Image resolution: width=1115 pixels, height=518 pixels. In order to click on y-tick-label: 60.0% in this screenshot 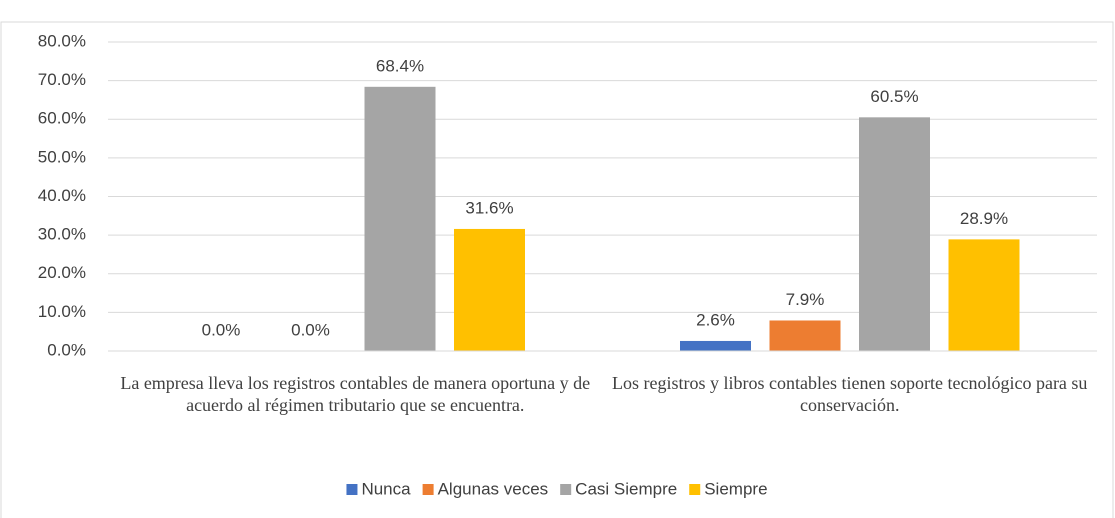, I will do `click(62, 118)`.